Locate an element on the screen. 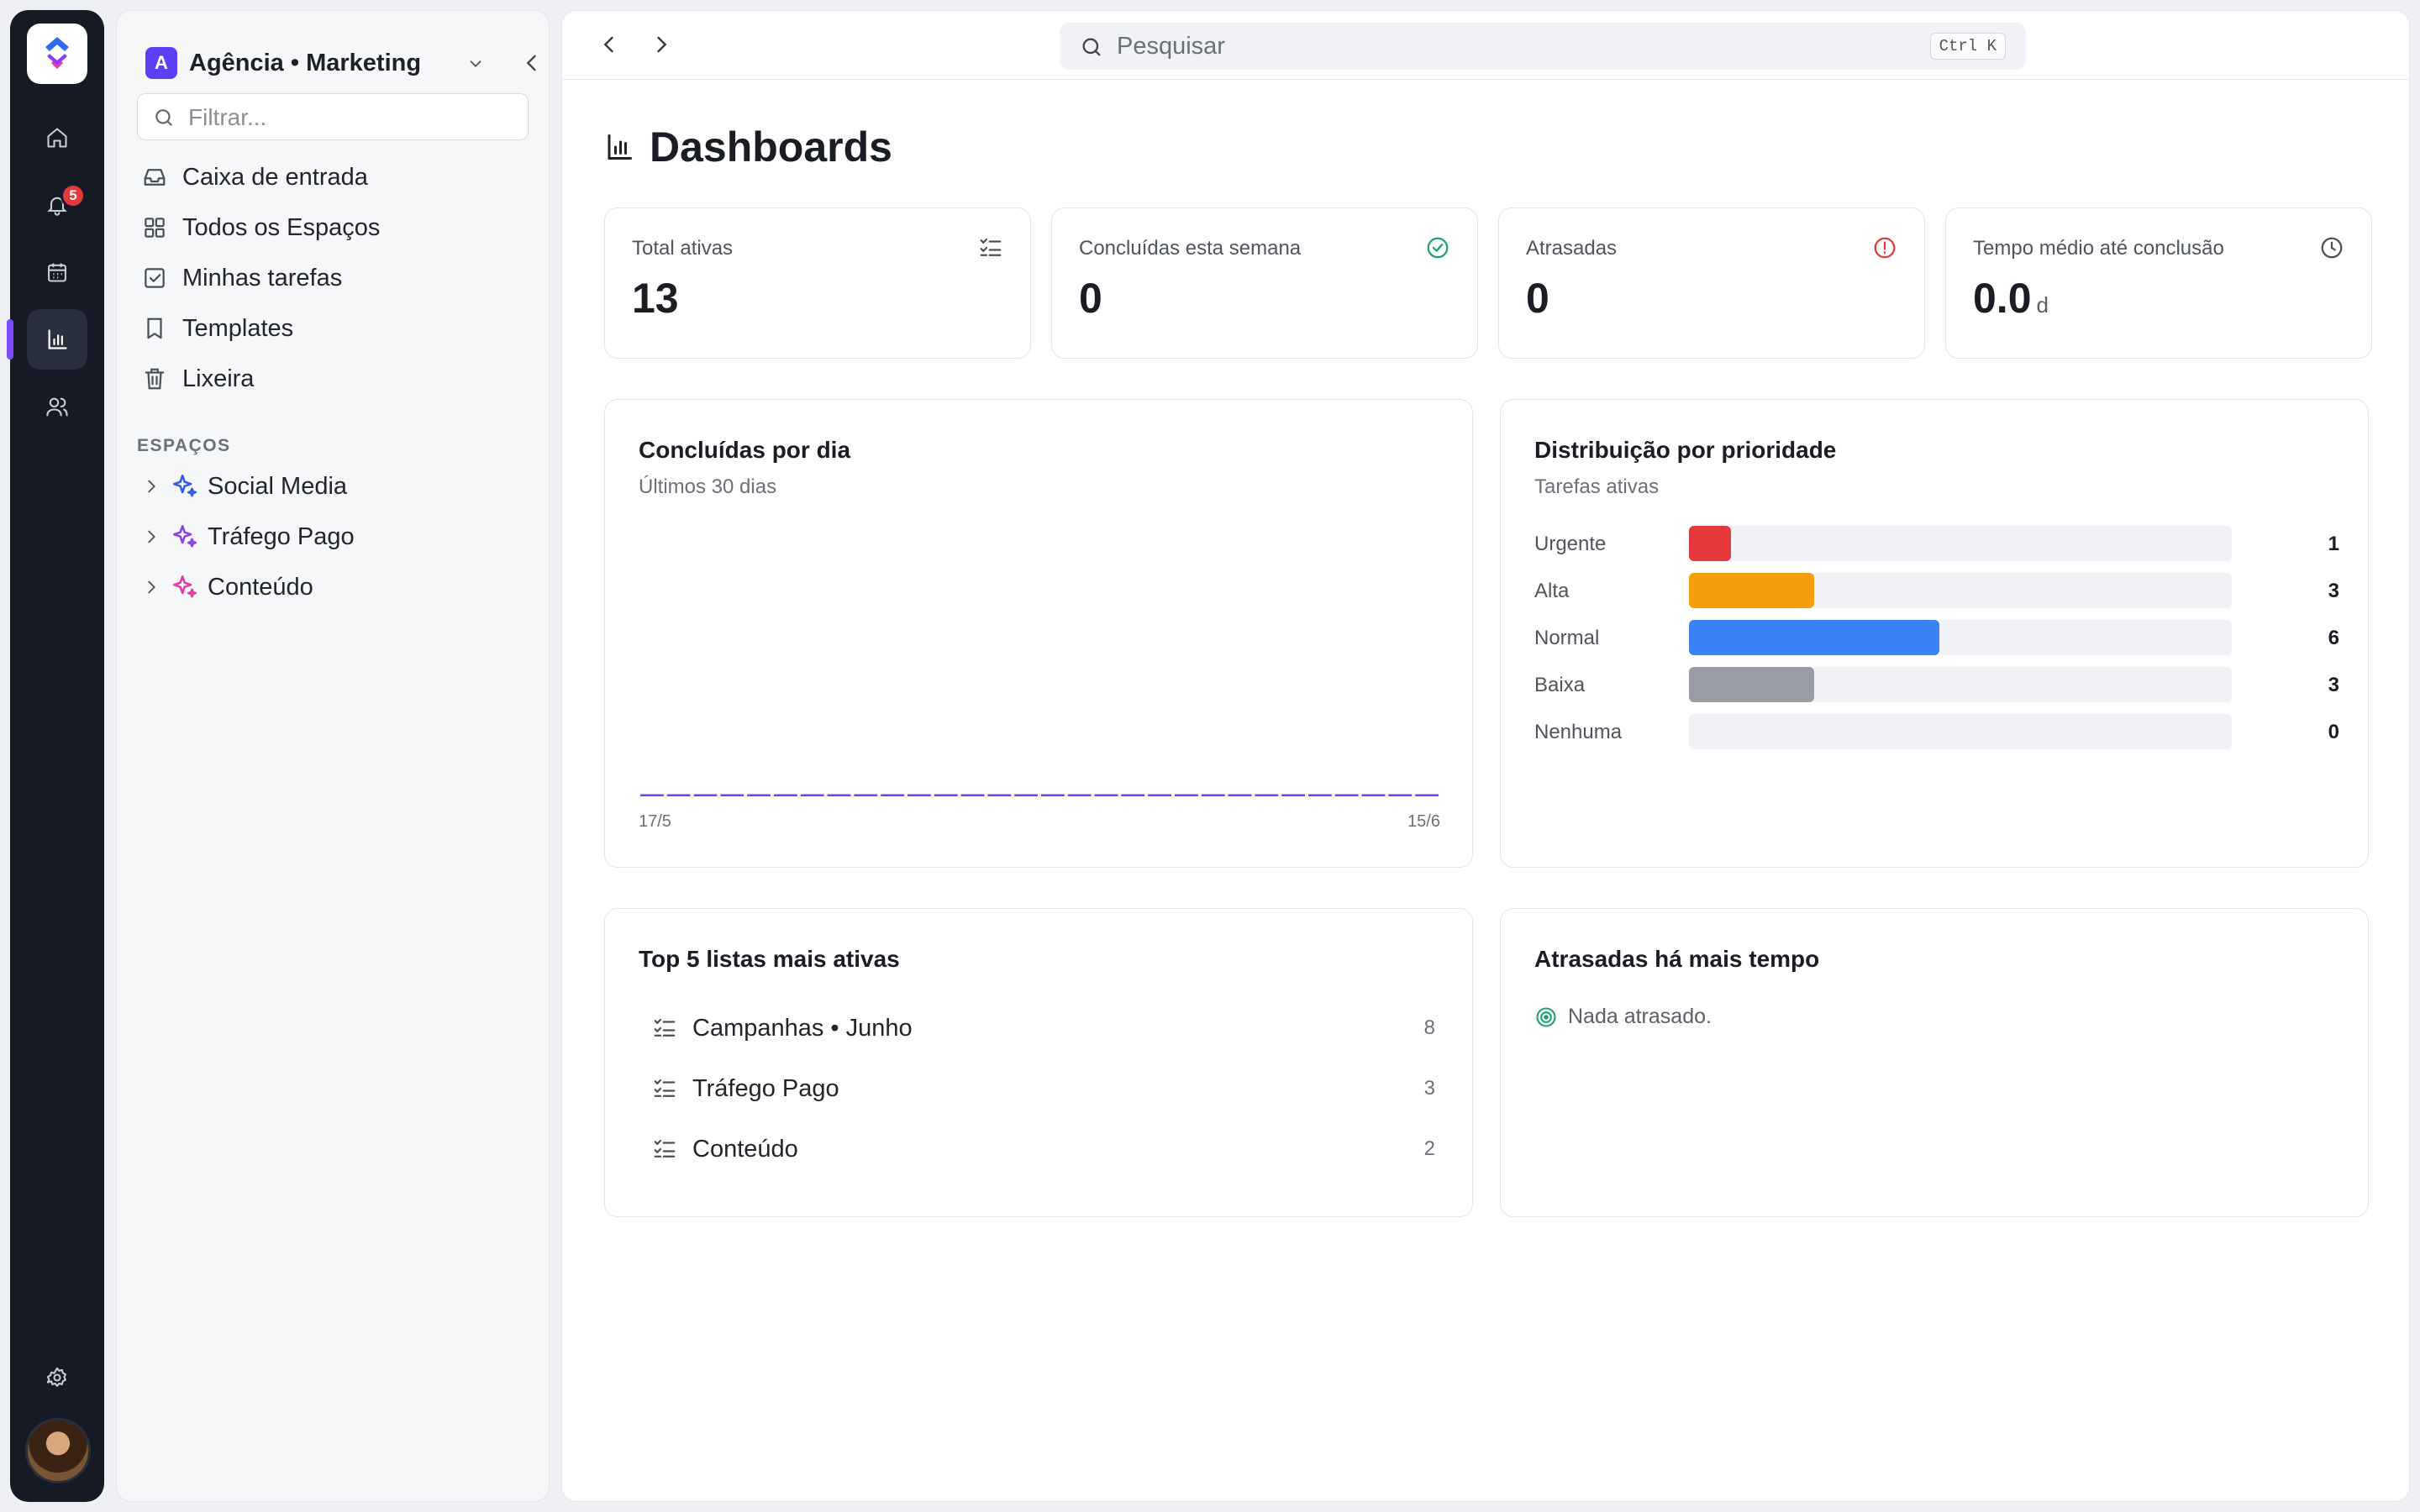 The height and width of the screenshot is (1512, 2420). top-list-count: 2 is located at coordinates (1429, 1148).